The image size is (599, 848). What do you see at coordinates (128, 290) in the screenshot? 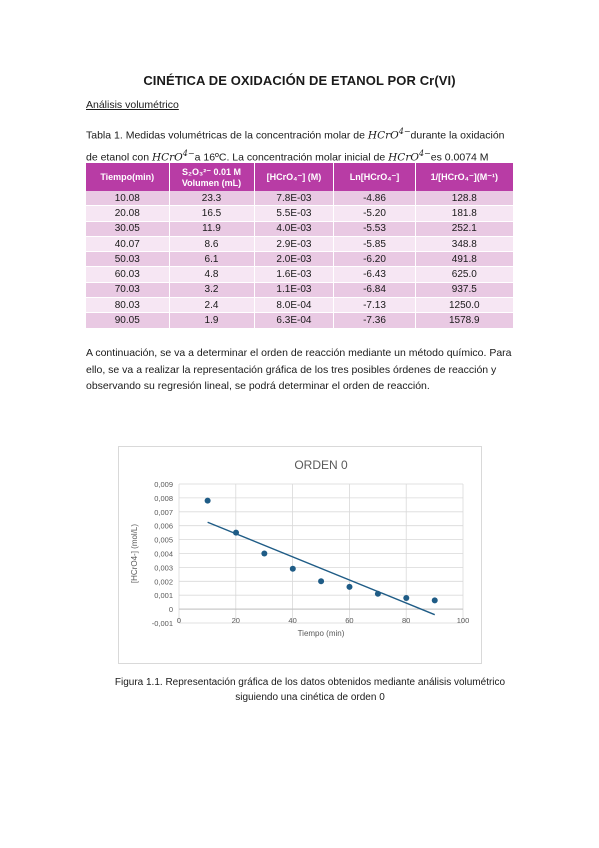
I see `table-cell: 70.03` at bounding box center [128, 290].